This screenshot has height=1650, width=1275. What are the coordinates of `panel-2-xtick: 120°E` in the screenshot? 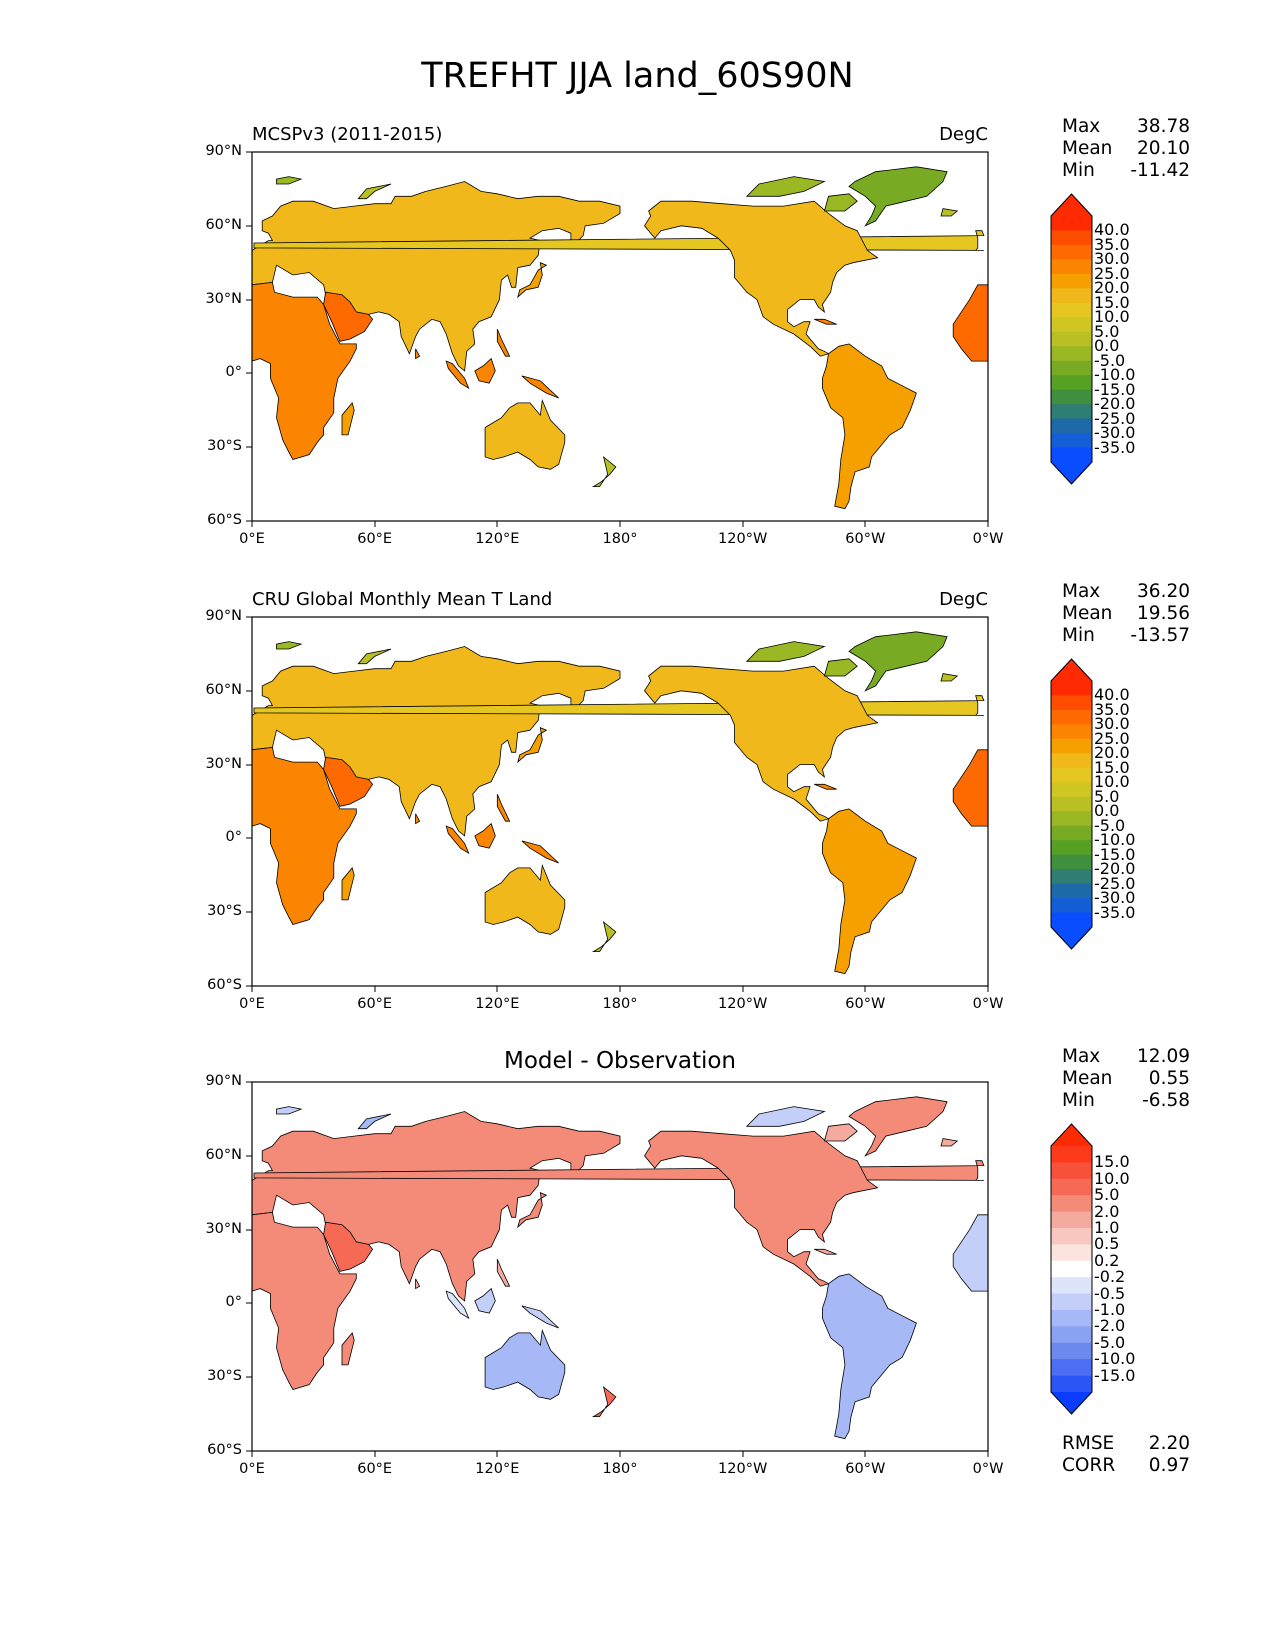 It's located at (497, 1004).